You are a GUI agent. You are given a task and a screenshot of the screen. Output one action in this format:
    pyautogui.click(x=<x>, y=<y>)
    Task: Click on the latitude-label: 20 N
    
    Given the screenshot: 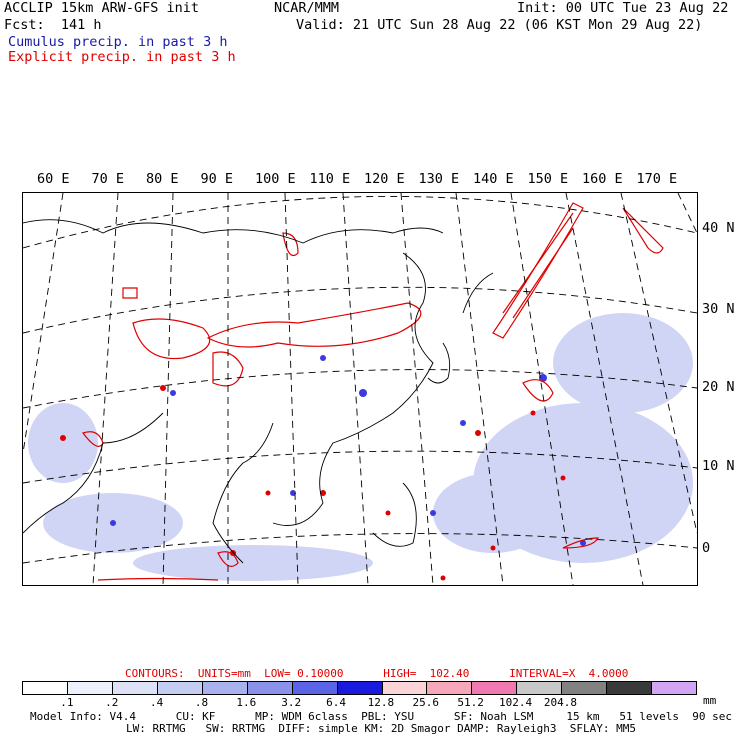 What is the action you would take?
    pyautogui.click(x=718, y=387)
    